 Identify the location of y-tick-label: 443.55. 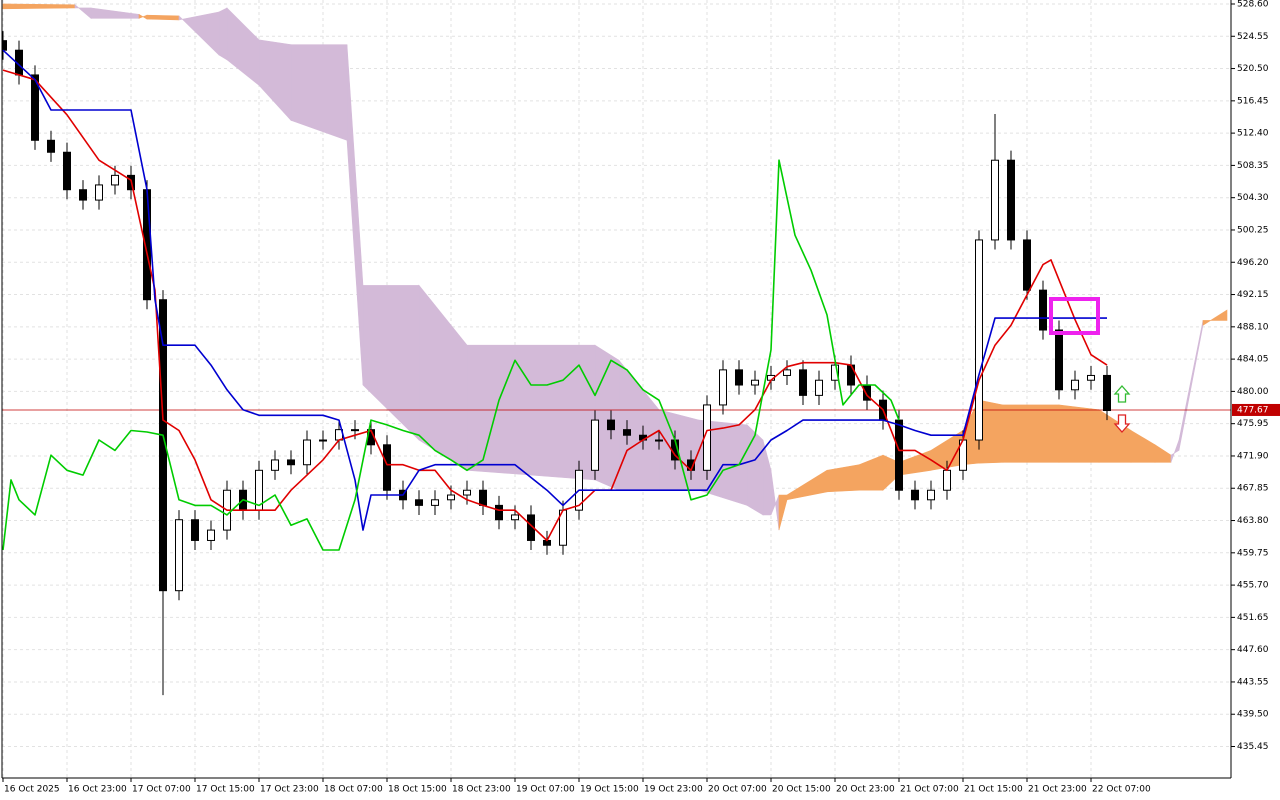
(1253, 682).